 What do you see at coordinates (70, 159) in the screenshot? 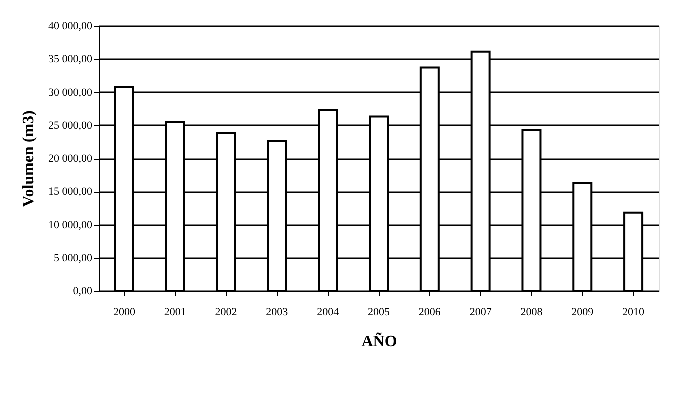
I see `y-tick-label: 20 000,00` at bounding box center [70, 159].